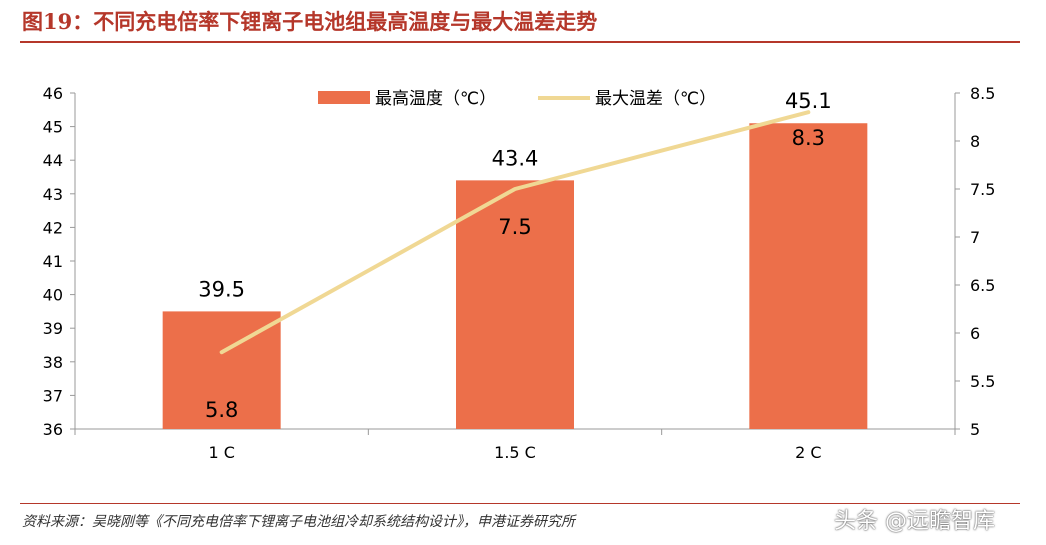  I want to click on y-right-tick-label: 6.5, so click(982, 285).